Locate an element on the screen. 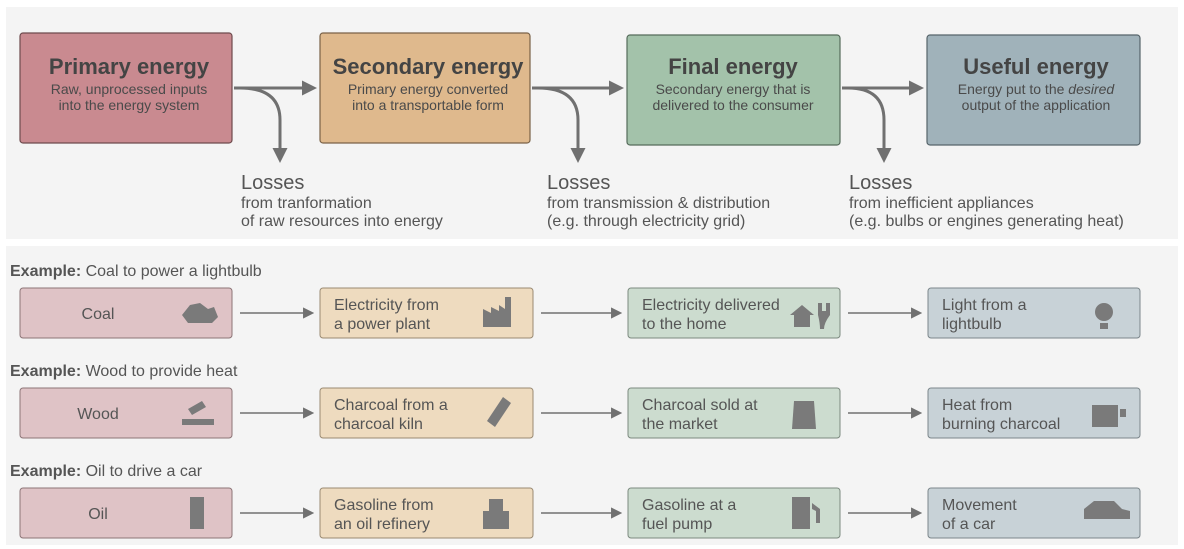 The width and height of the screenshot is (1184, 549). example-text: Heat from is located at coordinates (977, 405).